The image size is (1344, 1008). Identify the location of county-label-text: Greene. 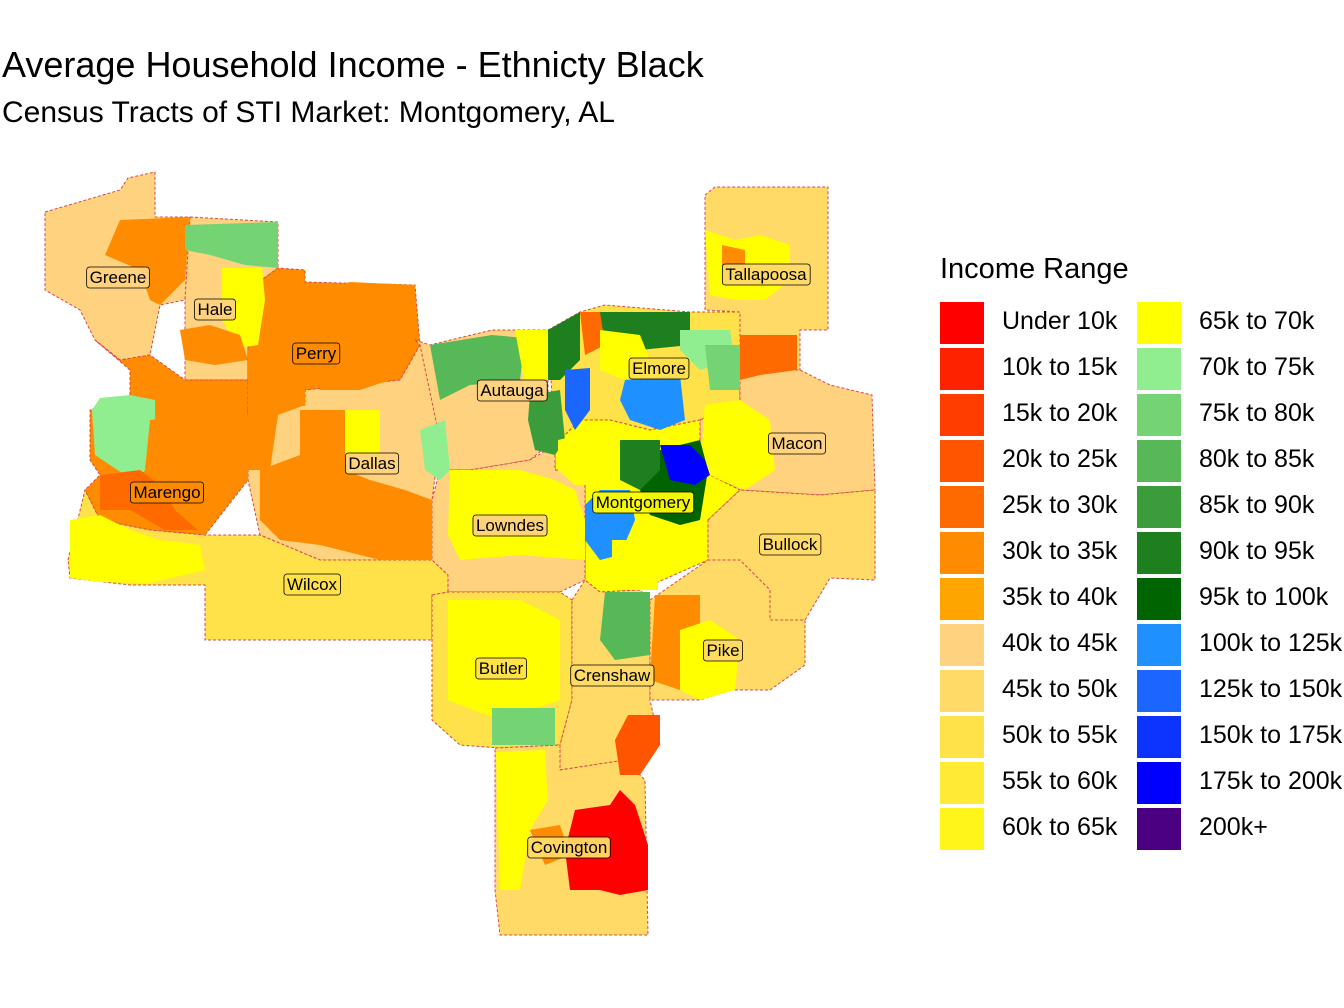
(118, 277).